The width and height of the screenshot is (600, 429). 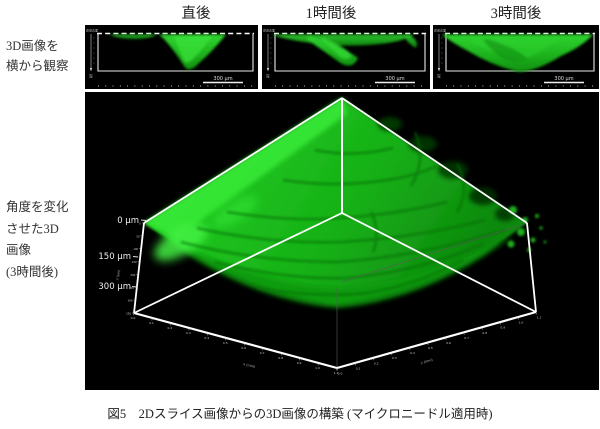 What do you see at coordinates (138, 236) in the screenshot?
I see `svg-text: 50` at bounding box center [138, 236].